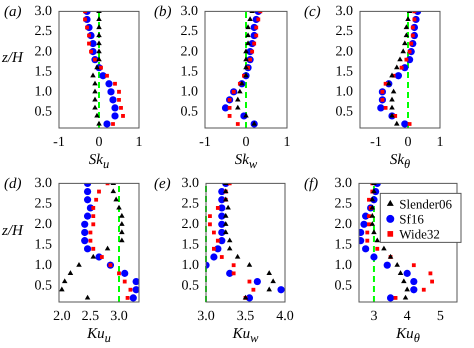 This screenshot has width=474, height=348. What do you see at coordinates (400, 162) in the screenshot?
I see `x-axis-title: Sk$_{θ}$` at bounding box center [400, 162].